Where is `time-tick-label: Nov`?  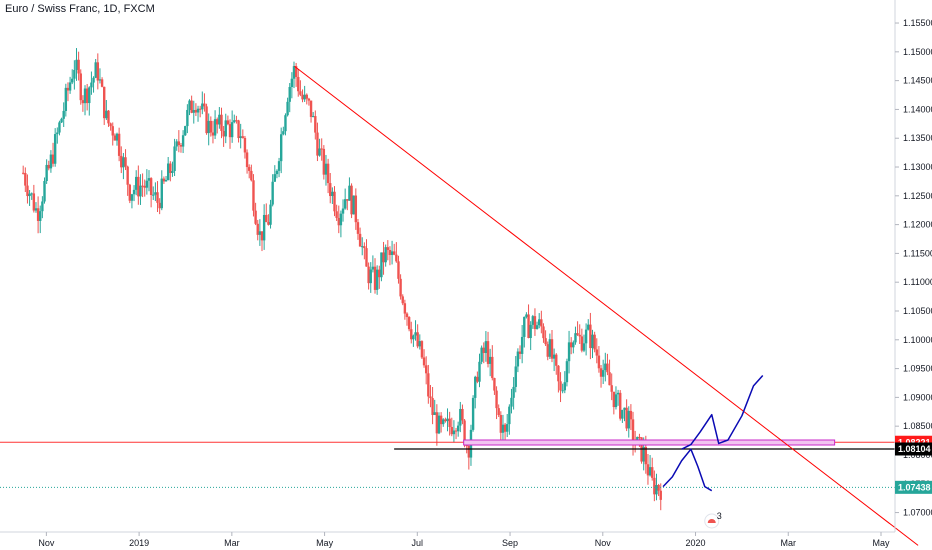 time-tick-label: Nov is located at coordinates (603, 543).